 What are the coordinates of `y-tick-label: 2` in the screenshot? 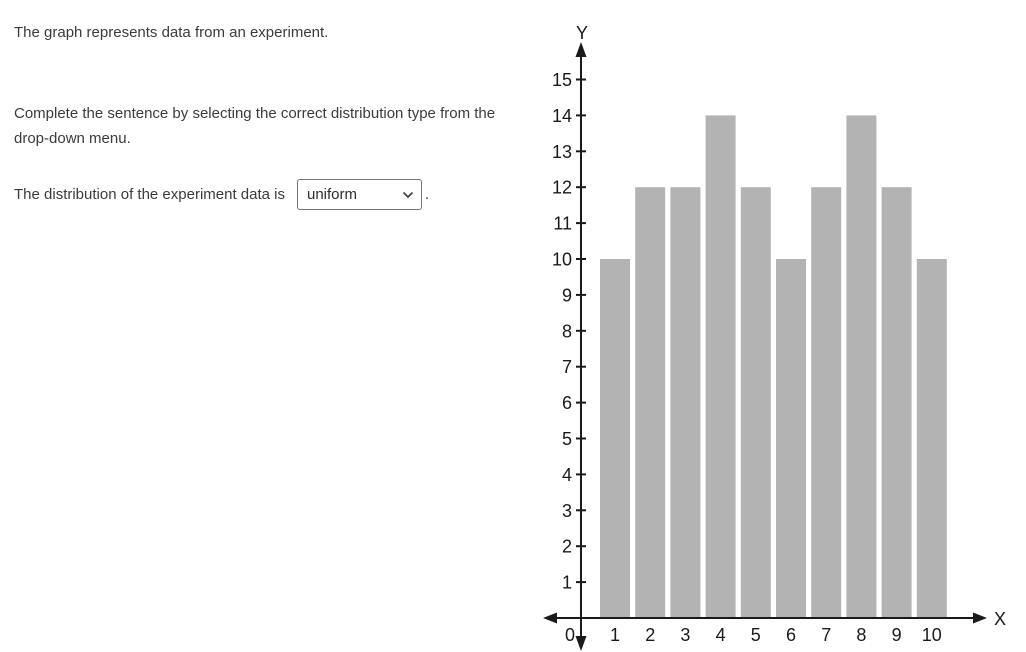 It's located at (567, 547).